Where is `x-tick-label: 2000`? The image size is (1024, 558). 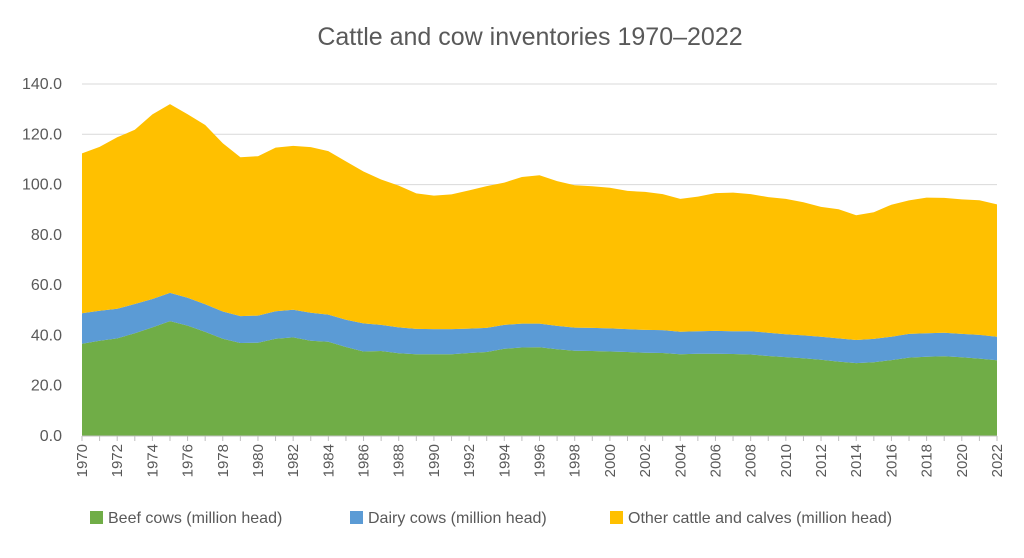 x-tick-label: 2000 is located at coordinates (610, 460).